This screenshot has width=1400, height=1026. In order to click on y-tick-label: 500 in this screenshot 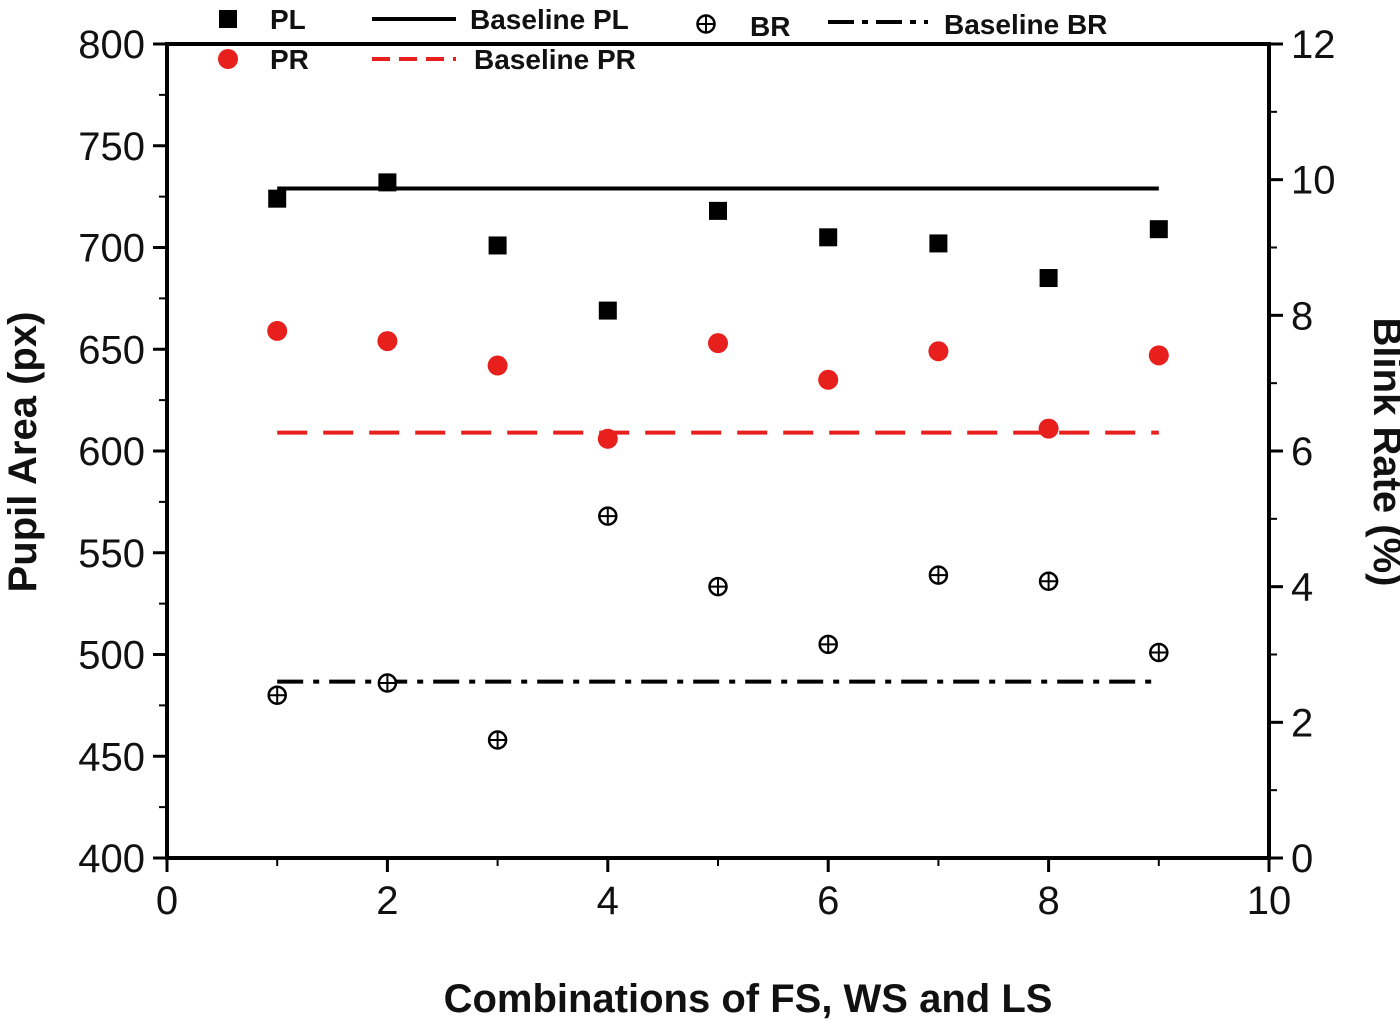, I will do `click(111, 656)`.